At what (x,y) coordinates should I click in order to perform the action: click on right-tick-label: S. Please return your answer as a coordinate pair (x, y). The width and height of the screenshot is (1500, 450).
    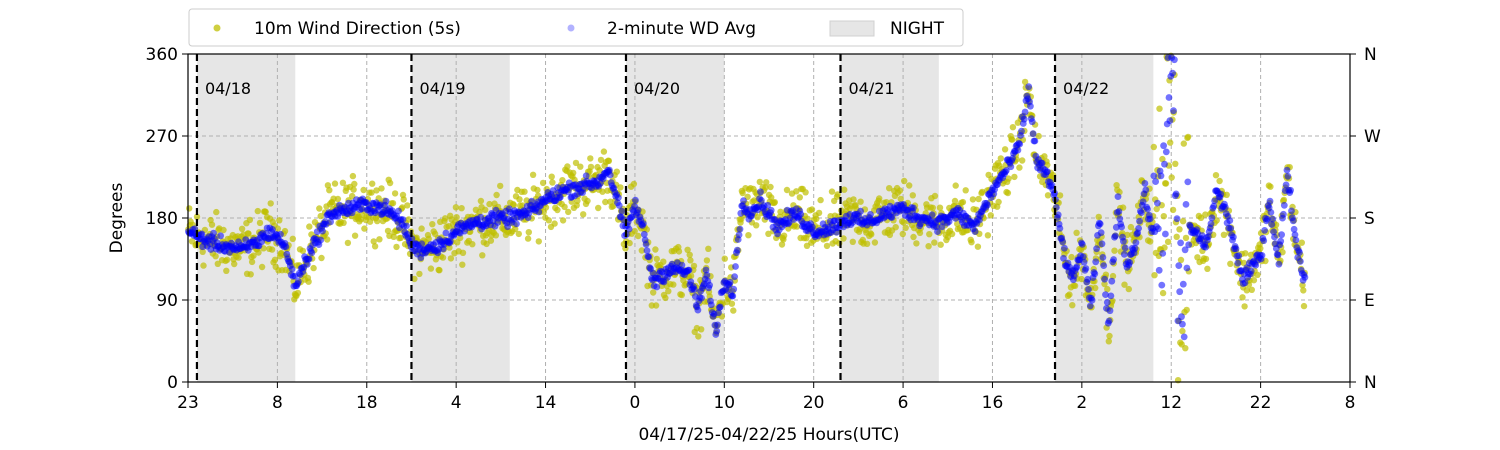
    Looking at the image, I should click on (1369, 219).